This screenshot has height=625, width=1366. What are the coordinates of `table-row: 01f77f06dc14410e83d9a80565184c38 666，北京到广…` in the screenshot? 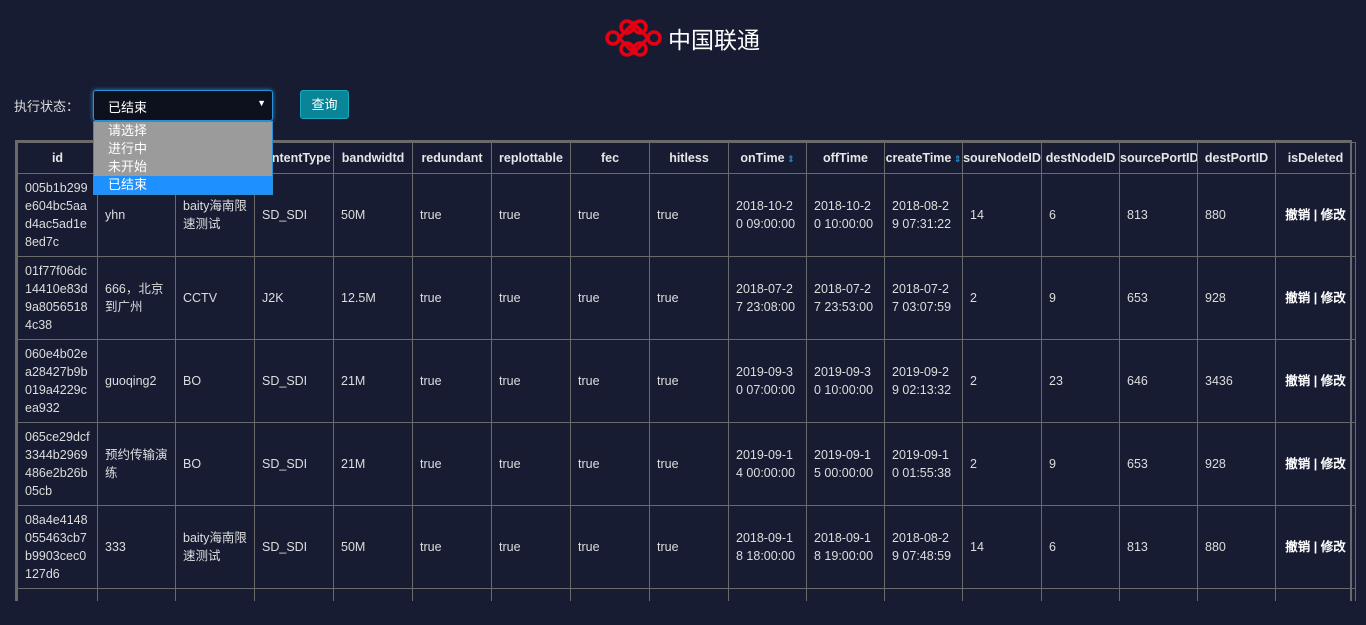 It's located at (686, 298).